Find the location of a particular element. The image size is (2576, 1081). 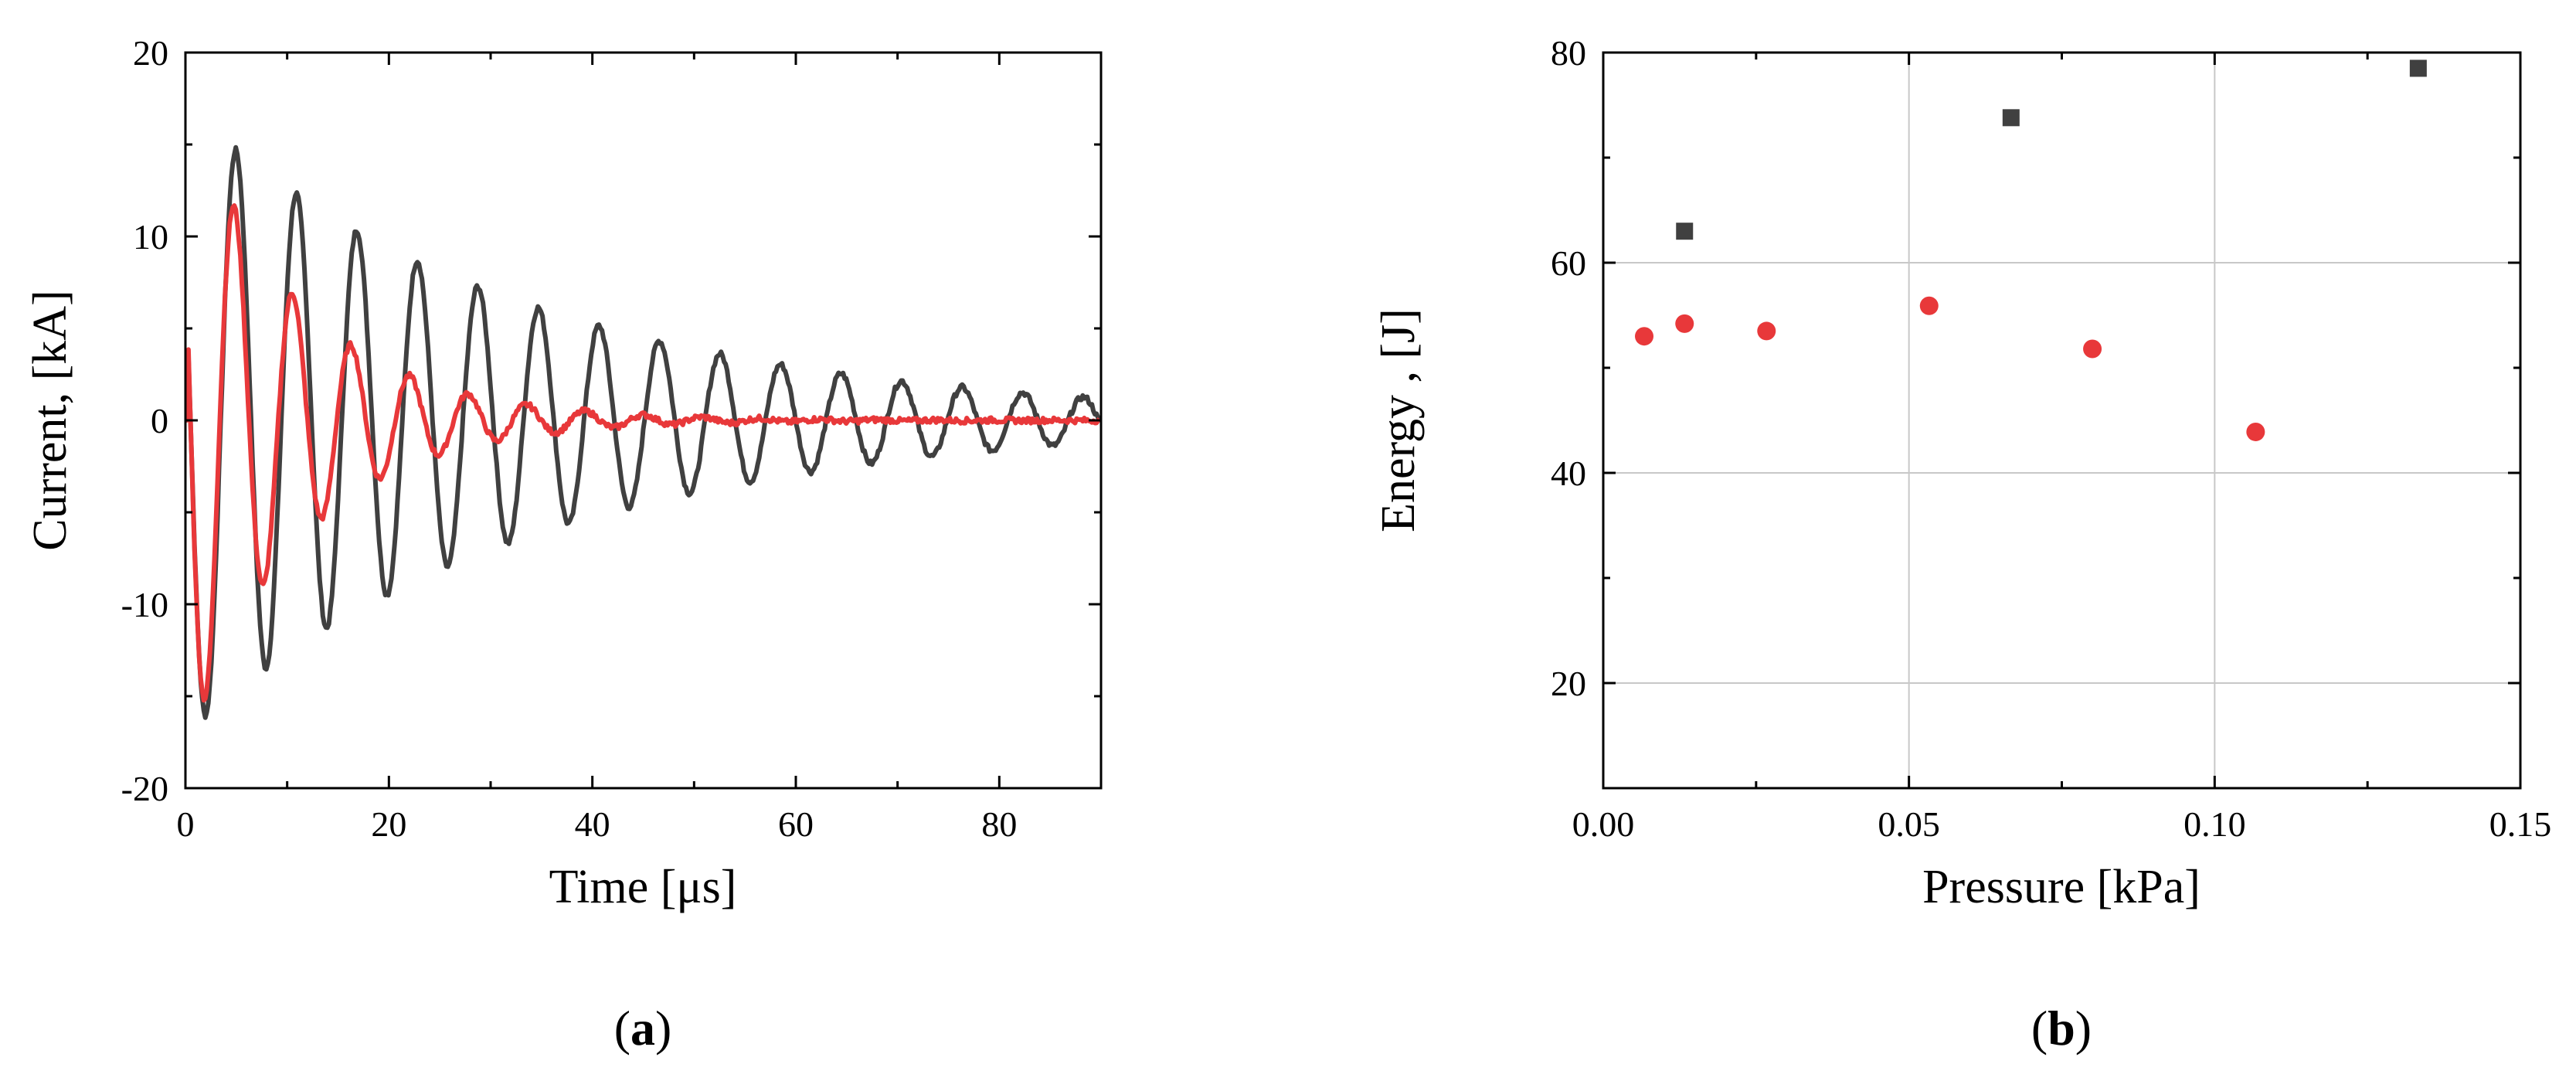

x-tick-label: 80 is located at coordinates (999, 824).